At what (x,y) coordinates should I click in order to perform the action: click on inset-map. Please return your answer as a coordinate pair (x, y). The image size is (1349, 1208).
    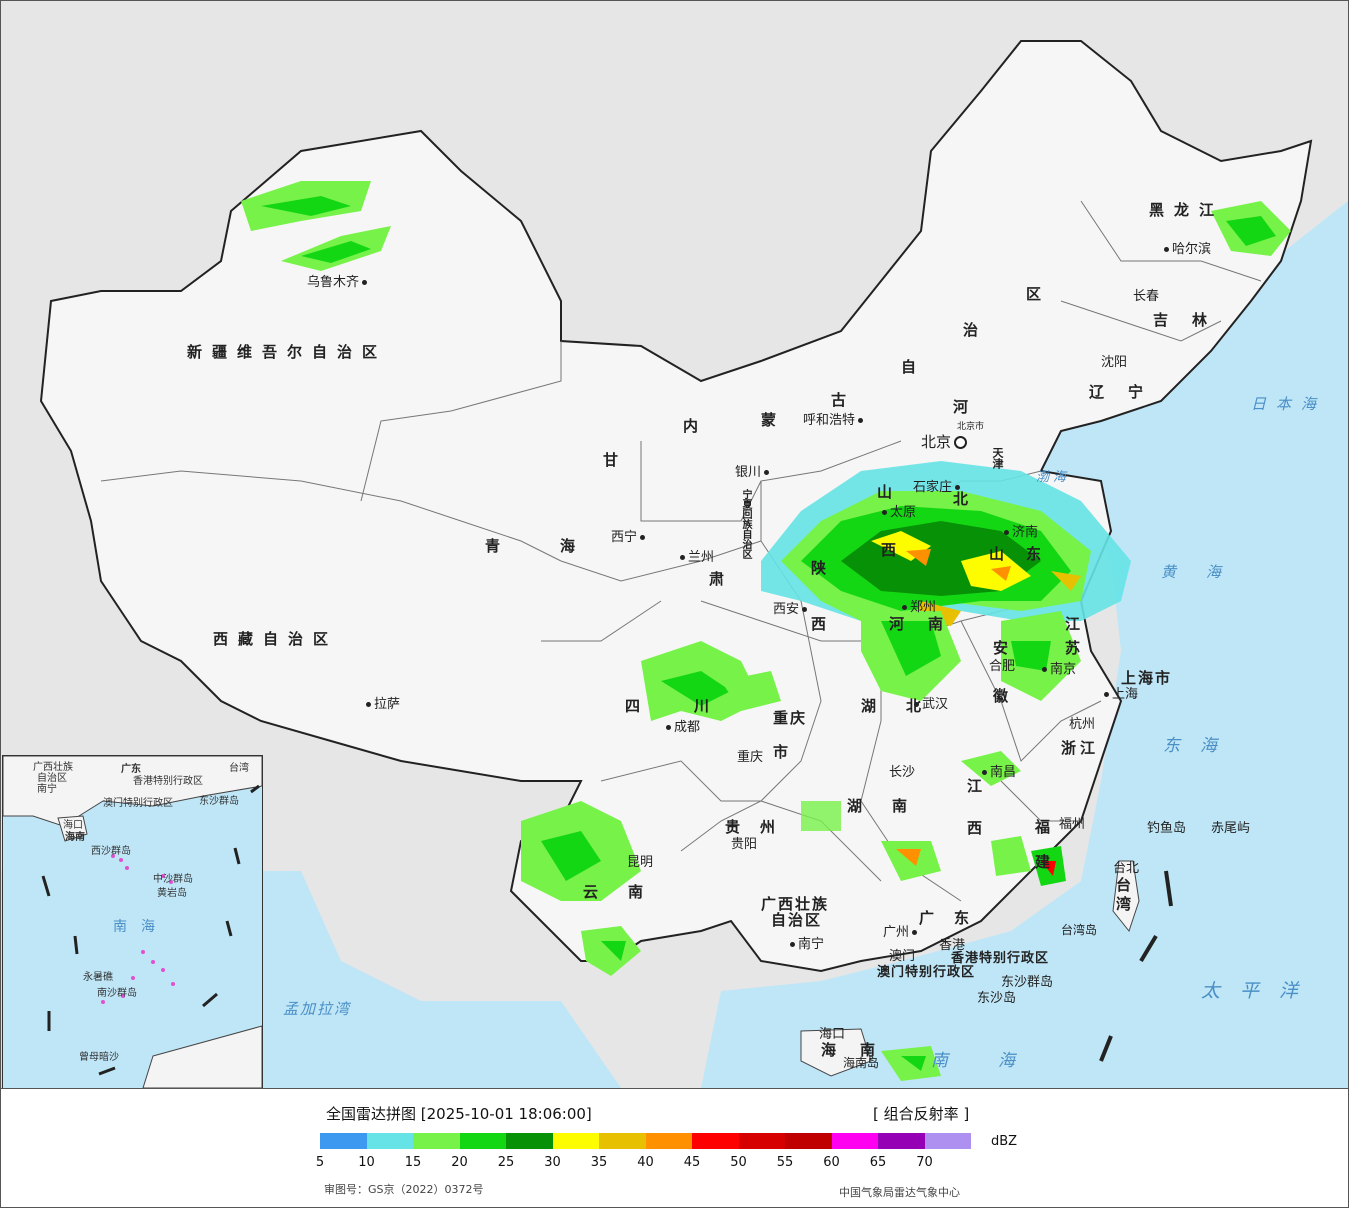
    Looking at the image, I should click on (132, 922).